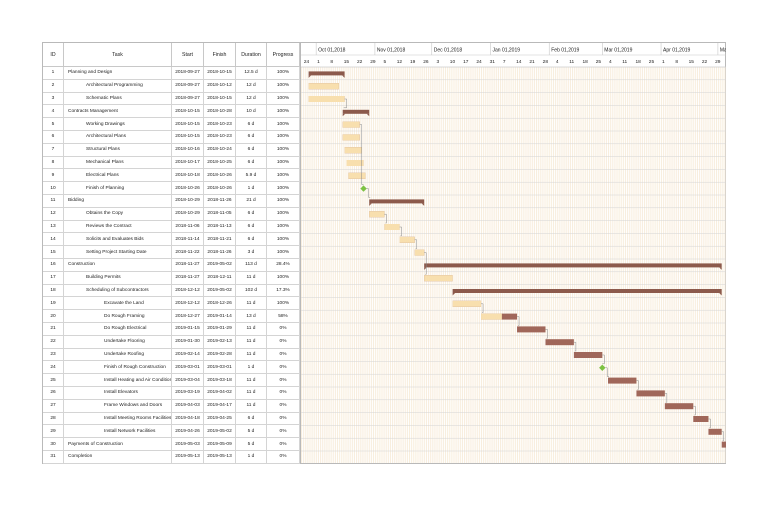  I want to click on task-start: 2019-04-18, so click(188, 418).